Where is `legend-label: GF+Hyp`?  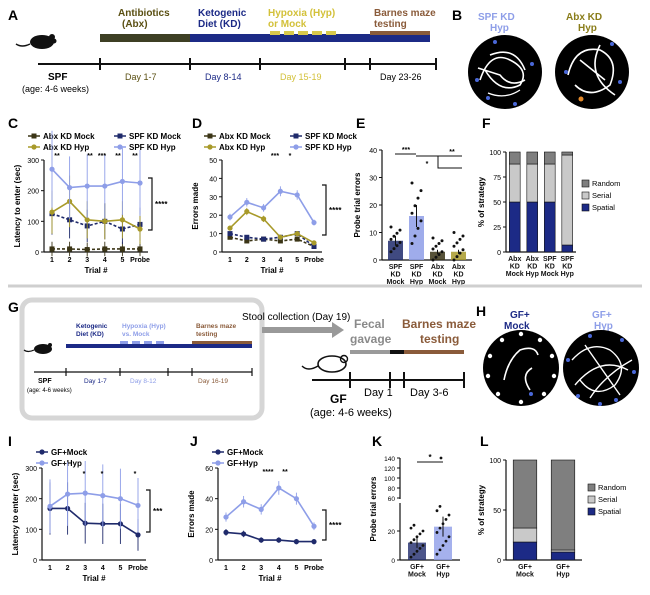
legend-label: GF+Hyp is located at coordinates (242, 463).